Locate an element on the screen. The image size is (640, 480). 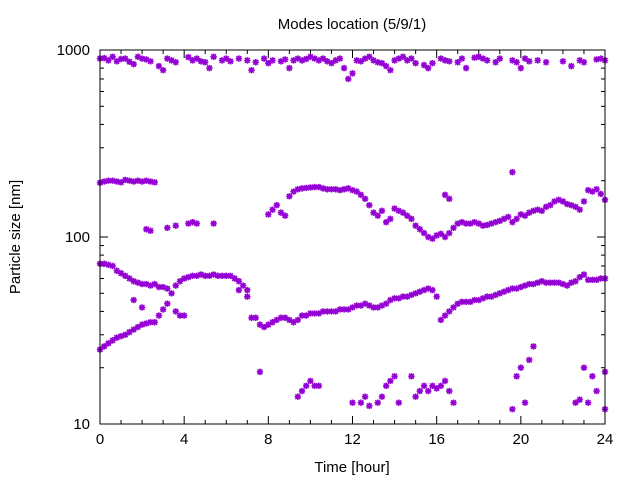
x-tick-label: 8 is located at coordinates (268, 439).